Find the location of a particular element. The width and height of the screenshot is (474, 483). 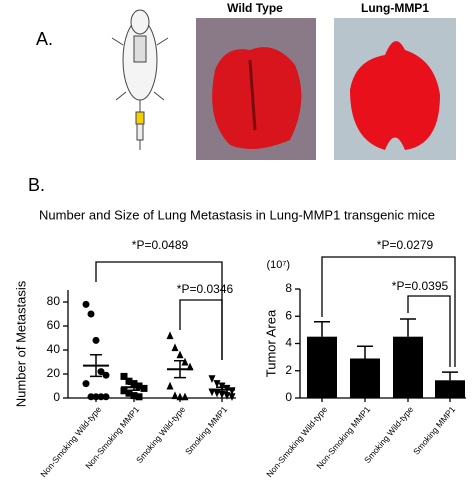

y-tick-label: 8 is located at coordinates (288, 288).